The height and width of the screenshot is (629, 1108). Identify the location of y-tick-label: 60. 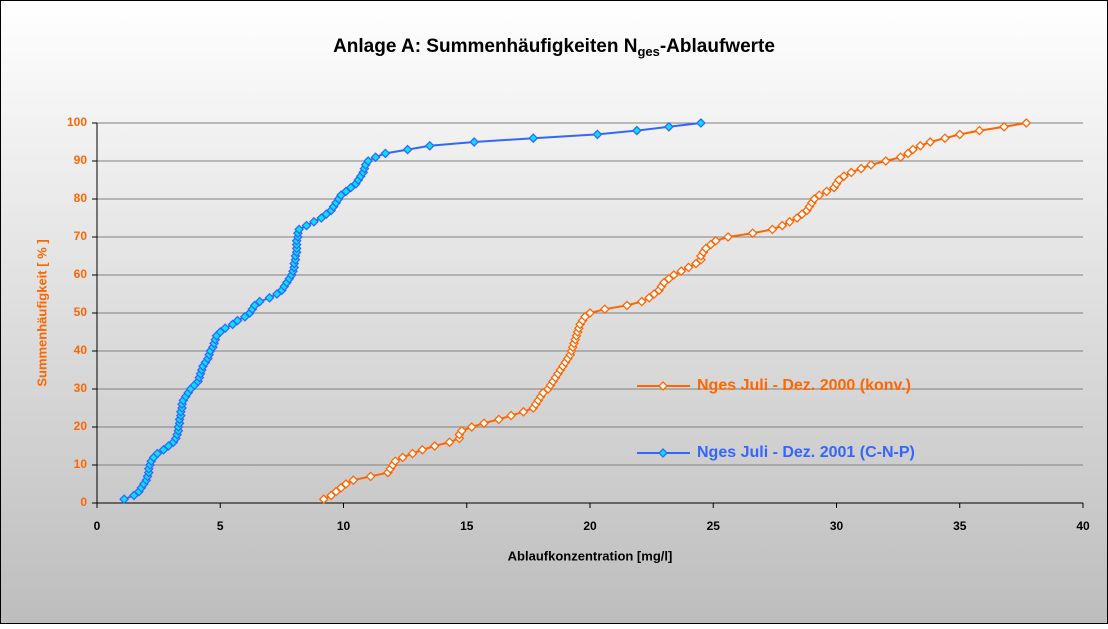
(81, 274).